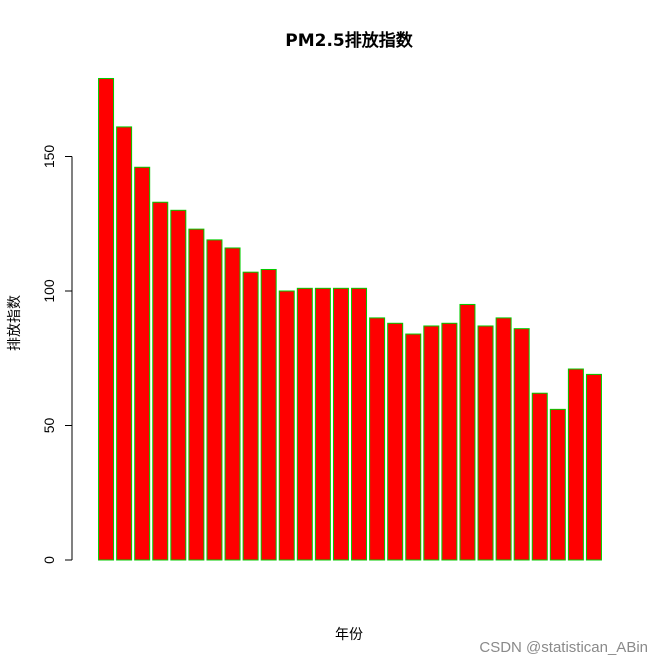 Image resolution: width=662 pixels, height=662 pixels. I want to click on y-axis: 0 50 100 150, so click(57, 354).